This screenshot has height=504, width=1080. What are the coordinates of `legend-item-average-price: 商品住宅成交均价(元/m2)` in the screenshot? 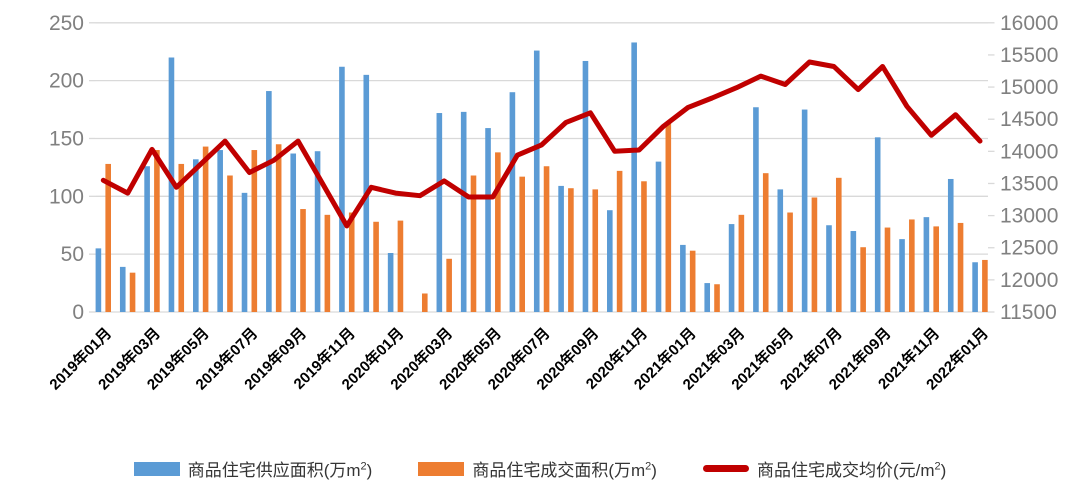 It's located at (824, 468).